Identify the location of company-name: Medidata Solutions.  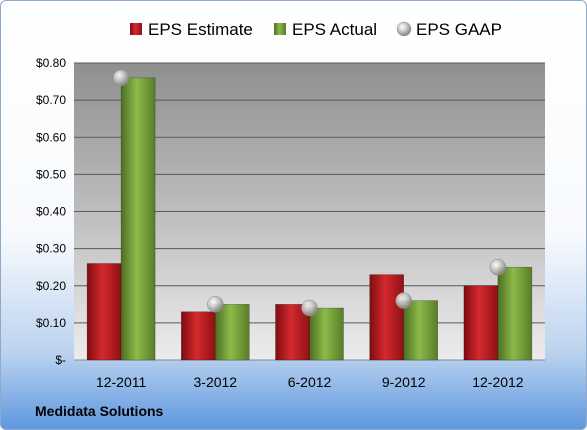
(99, 411).